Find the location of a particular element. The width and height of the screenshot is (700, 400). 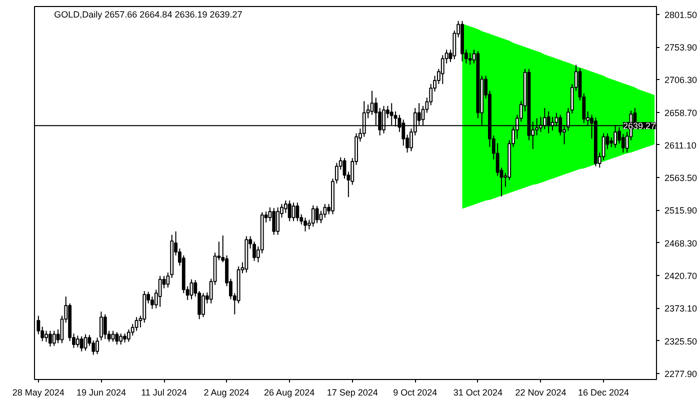

y-tick-label: 2325.50 is located at coordinates (681, 341).